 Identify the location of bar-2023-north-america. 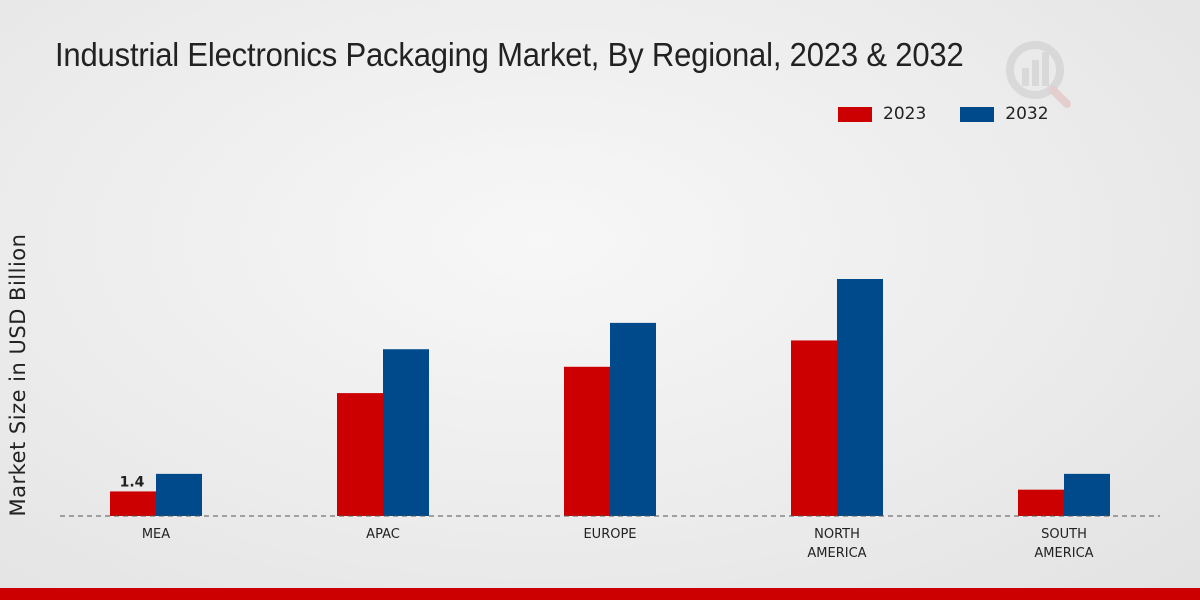
(814, 428).